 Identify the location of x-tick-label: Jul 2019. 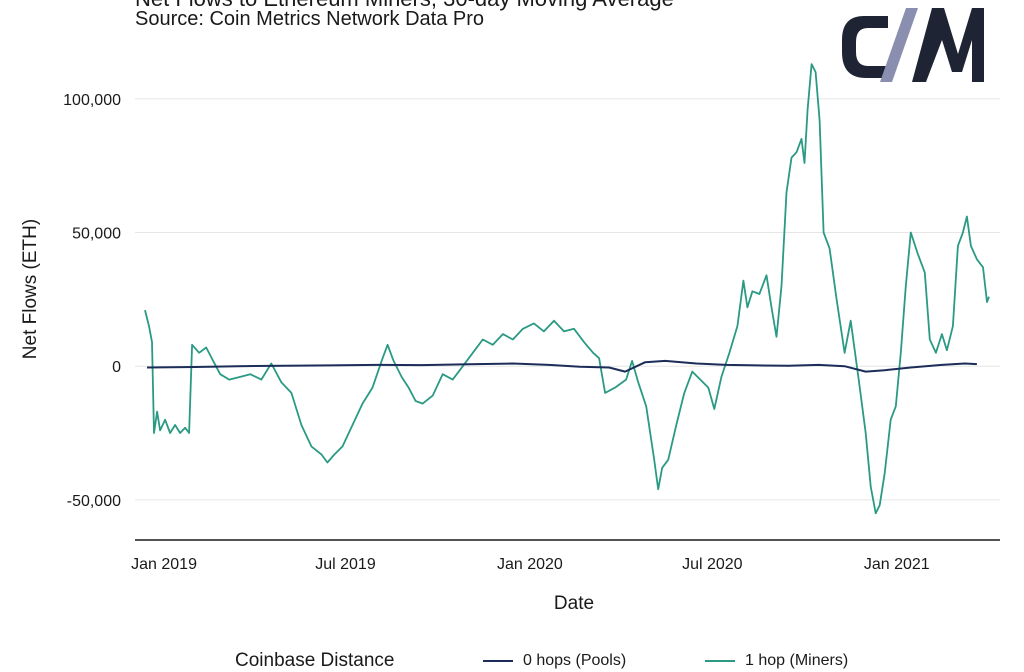
(345, 564).